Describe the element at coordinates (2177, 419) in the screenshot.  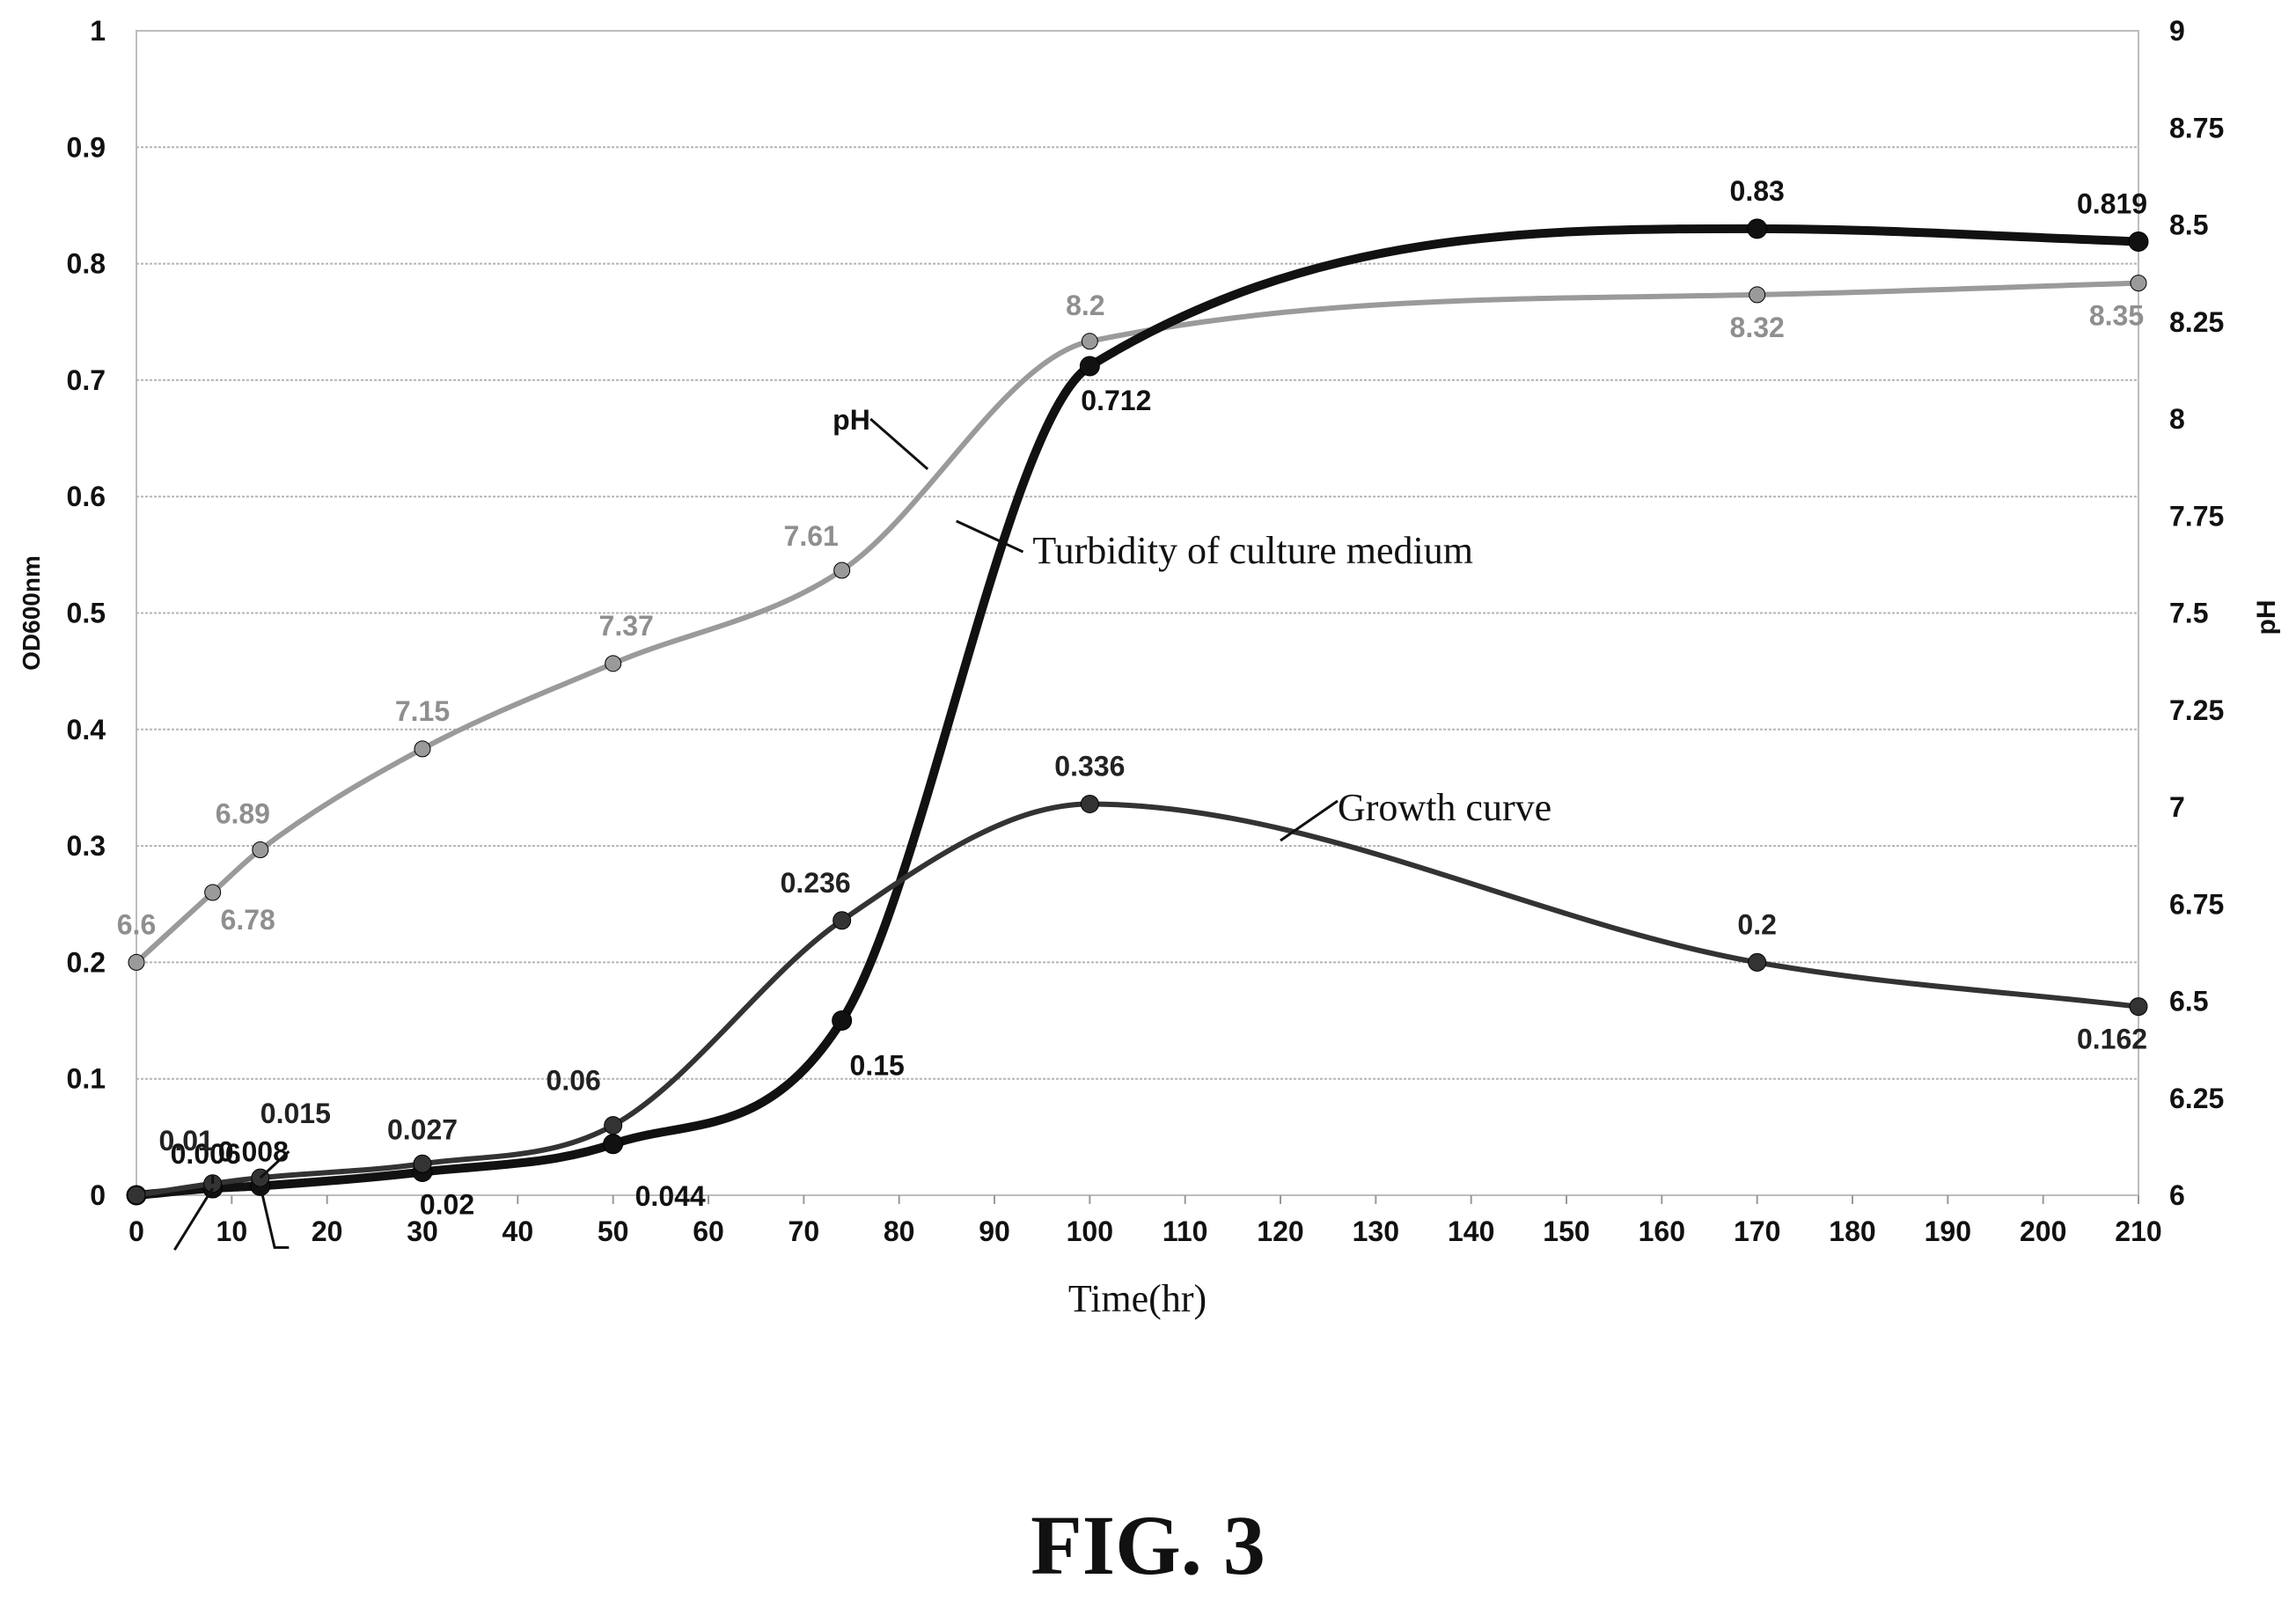
I see `y-right-tick-label: 8` at that location.